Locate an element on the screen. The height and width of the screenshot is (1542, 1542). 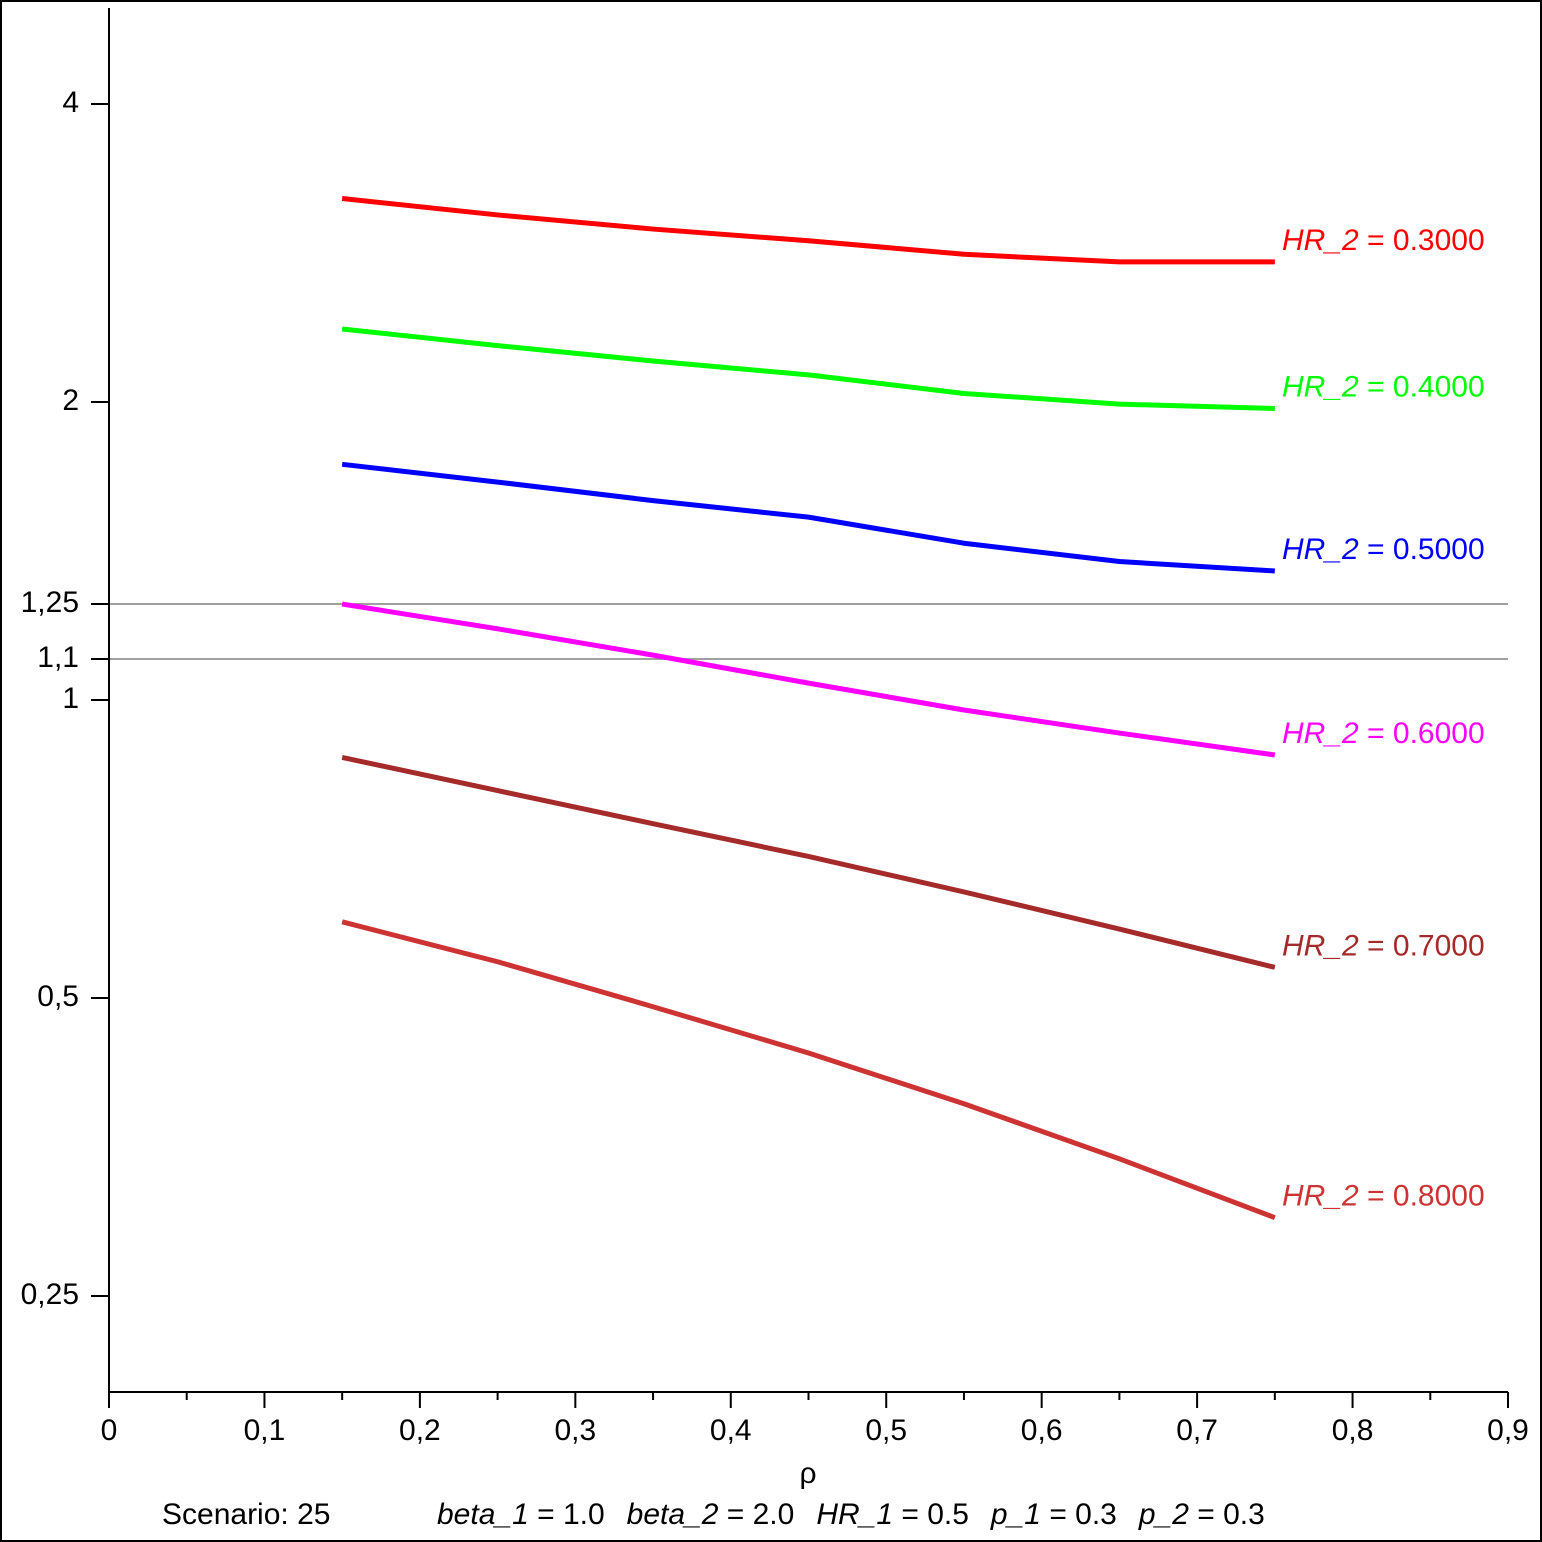
parameter: beta_1 = 1.0 is located at coordinates (521, 1514).